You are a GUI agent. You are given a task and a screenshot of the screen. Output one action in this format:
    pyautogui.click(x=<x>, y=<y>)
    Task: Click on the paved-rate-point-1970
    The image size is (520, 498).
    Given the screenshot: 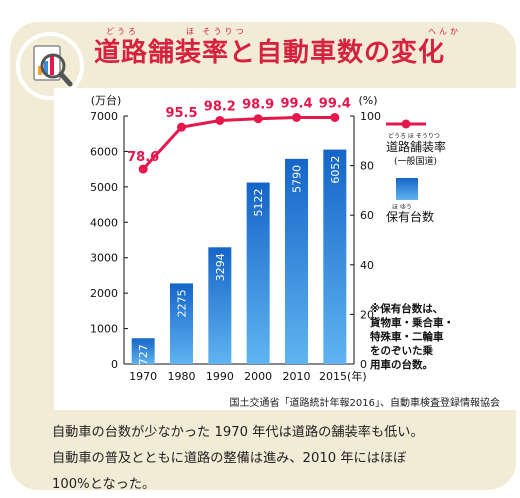 What is the action you would take?
    pyautogui.click(x=143, y=169)
    